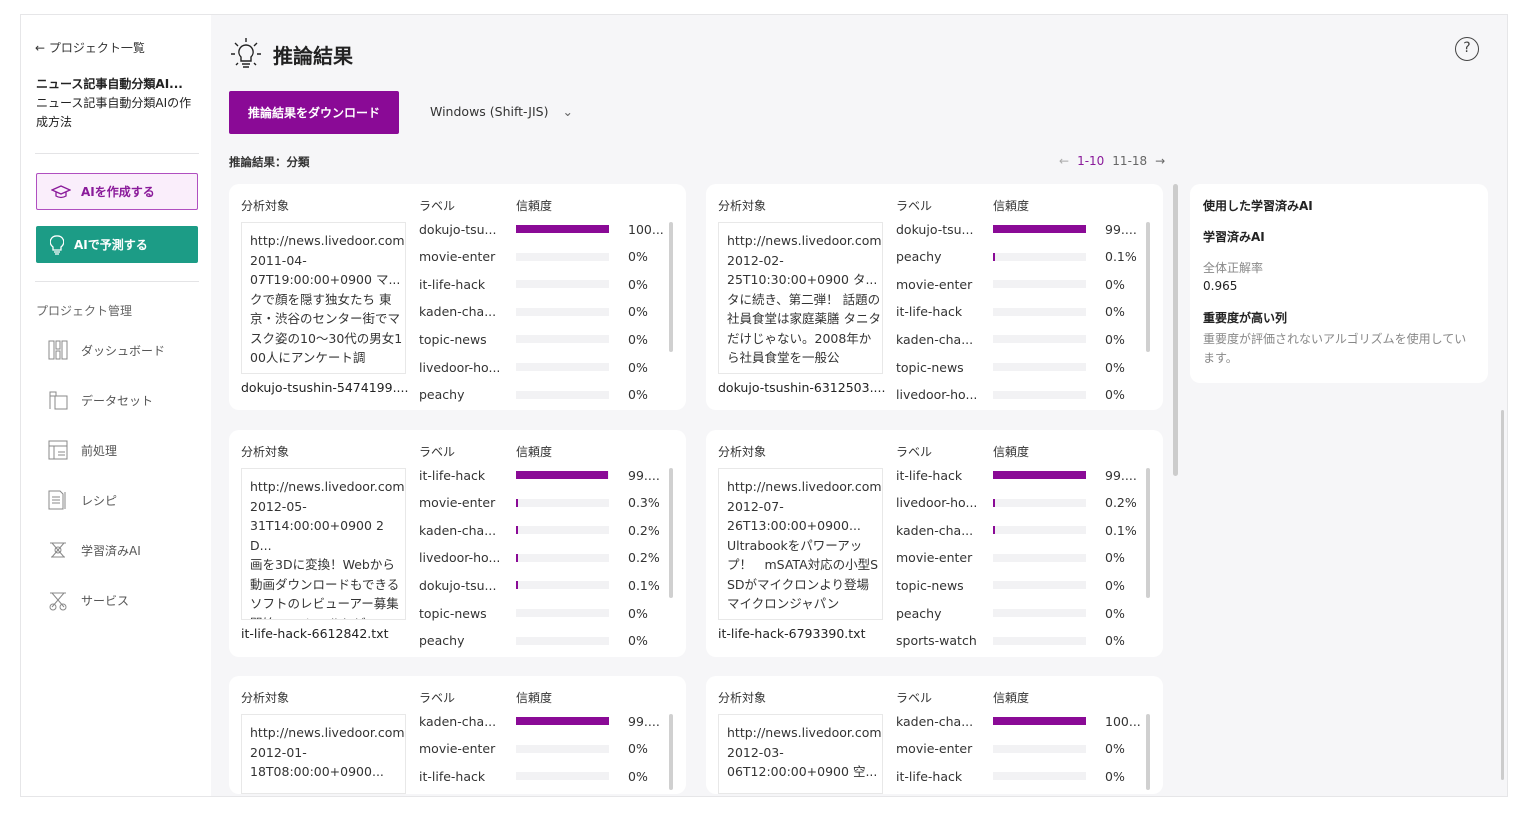  What do you see at coordinates (1091, 161) in the screenshot?
I see `page-current: 1-10` at bounding box center [1091, 161].